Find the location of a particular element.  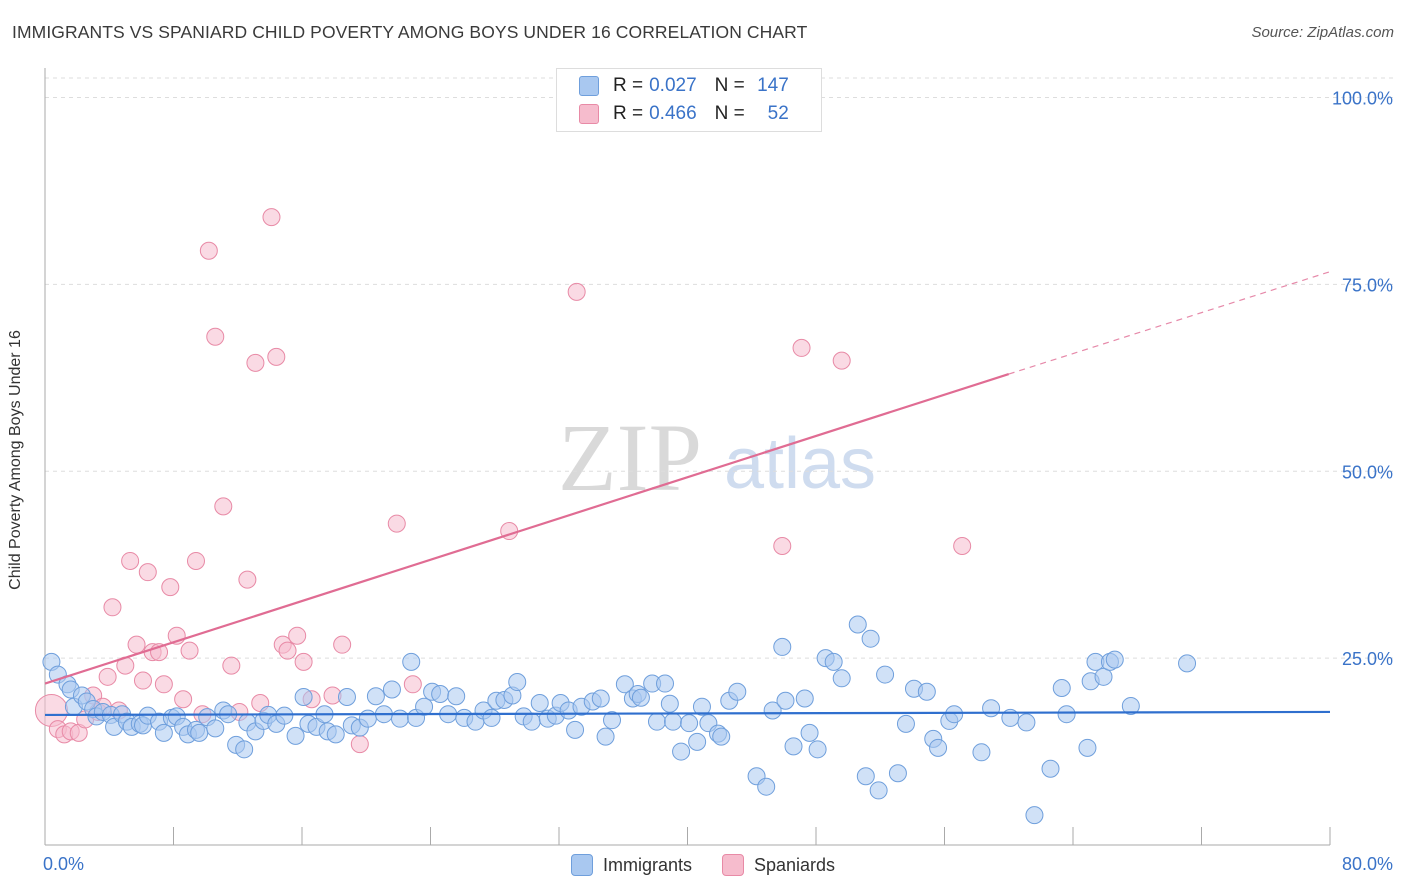

spaniards-legend-label: Spaniards is located at coordinates (794, 864).